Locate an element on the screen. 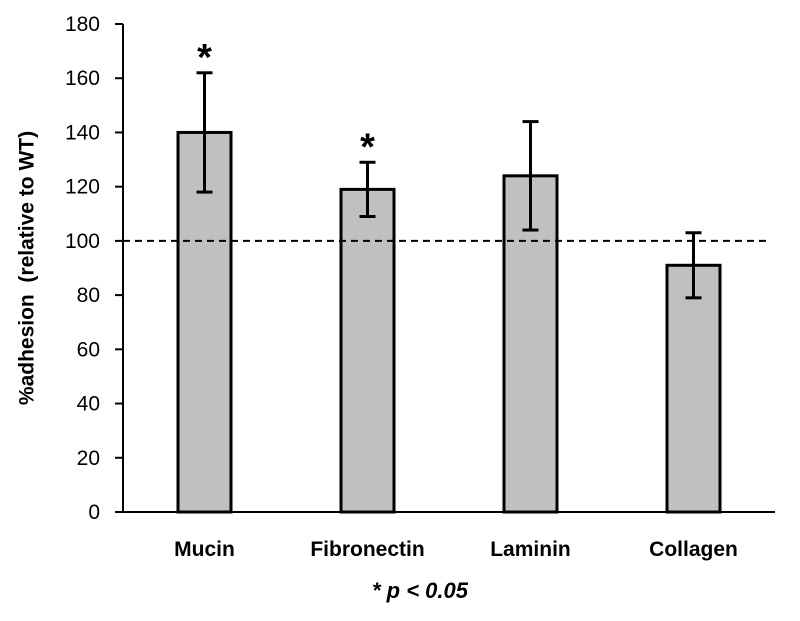 Image resolution: width=800 pixels, height=621 pixels. y-tick-label: 100 is located at coordinates (82, 241).